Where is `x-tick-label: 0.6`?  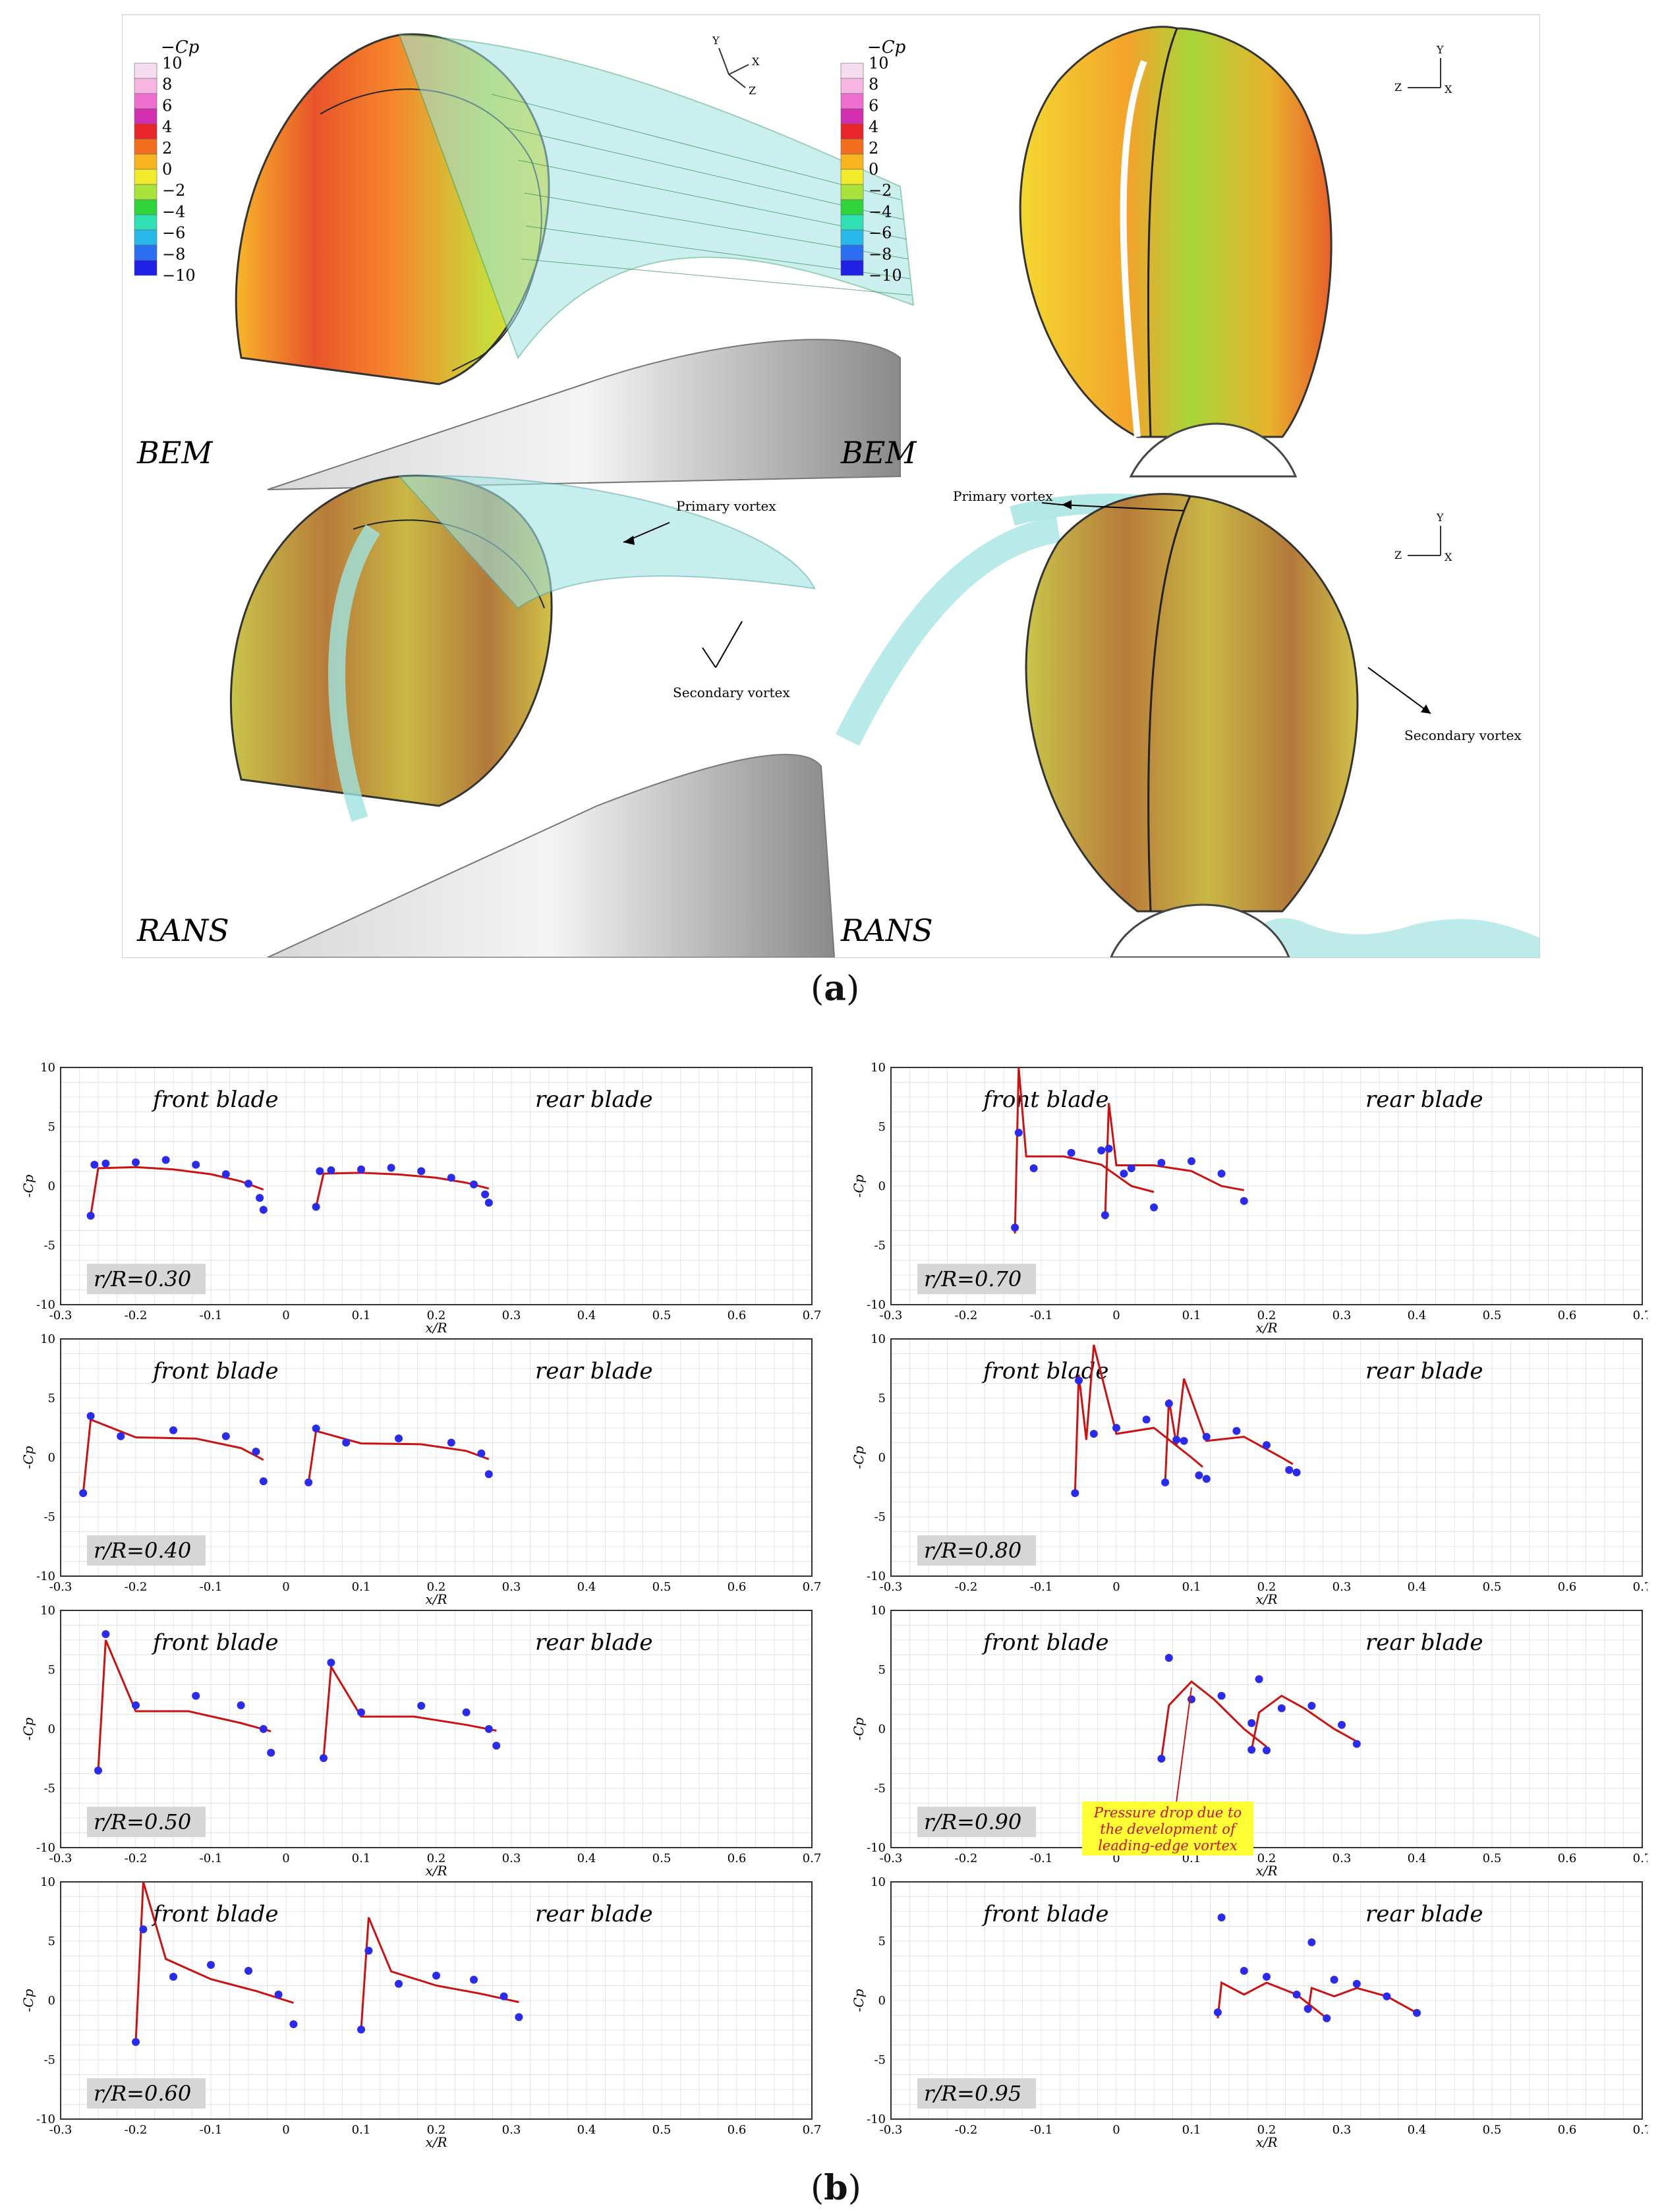
x-tick-label: 0.6 is located at coordinates (738, 1858).